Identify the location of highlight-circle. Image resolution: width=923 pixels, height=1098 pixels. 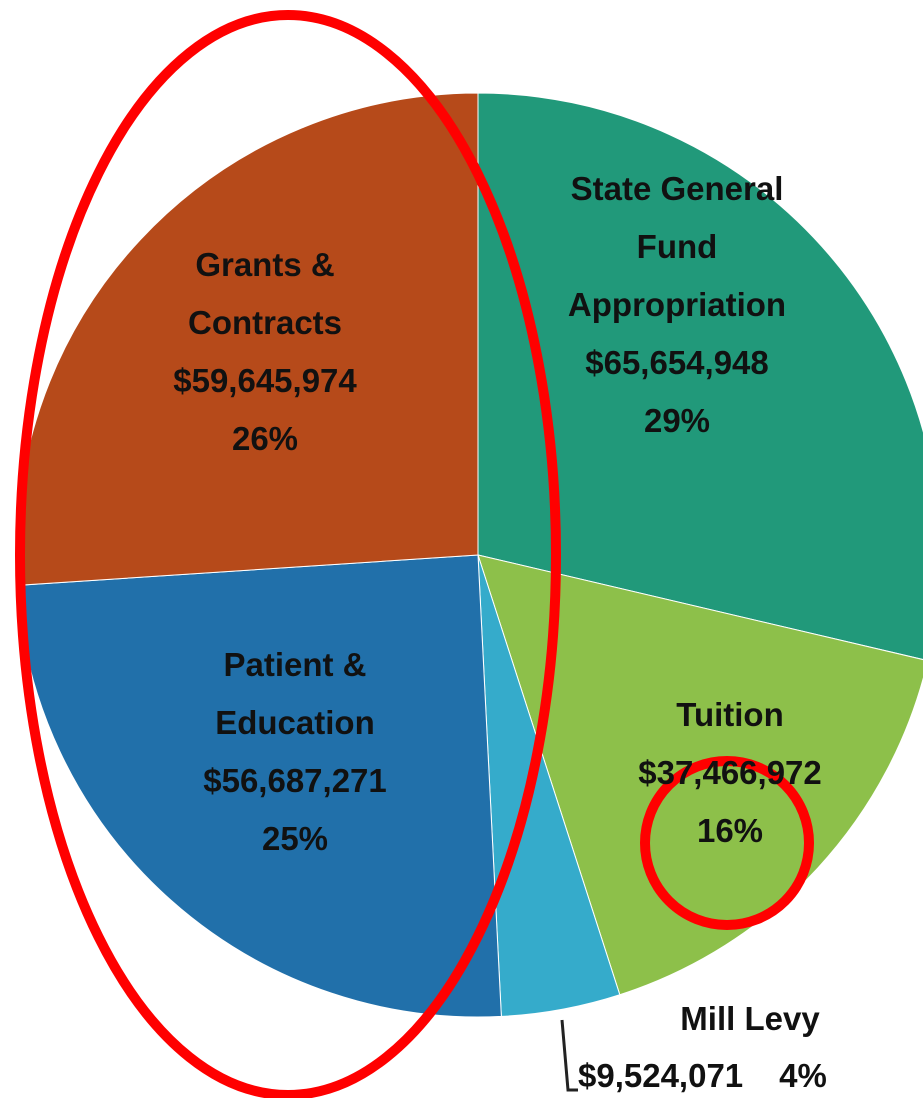
(727, 843).